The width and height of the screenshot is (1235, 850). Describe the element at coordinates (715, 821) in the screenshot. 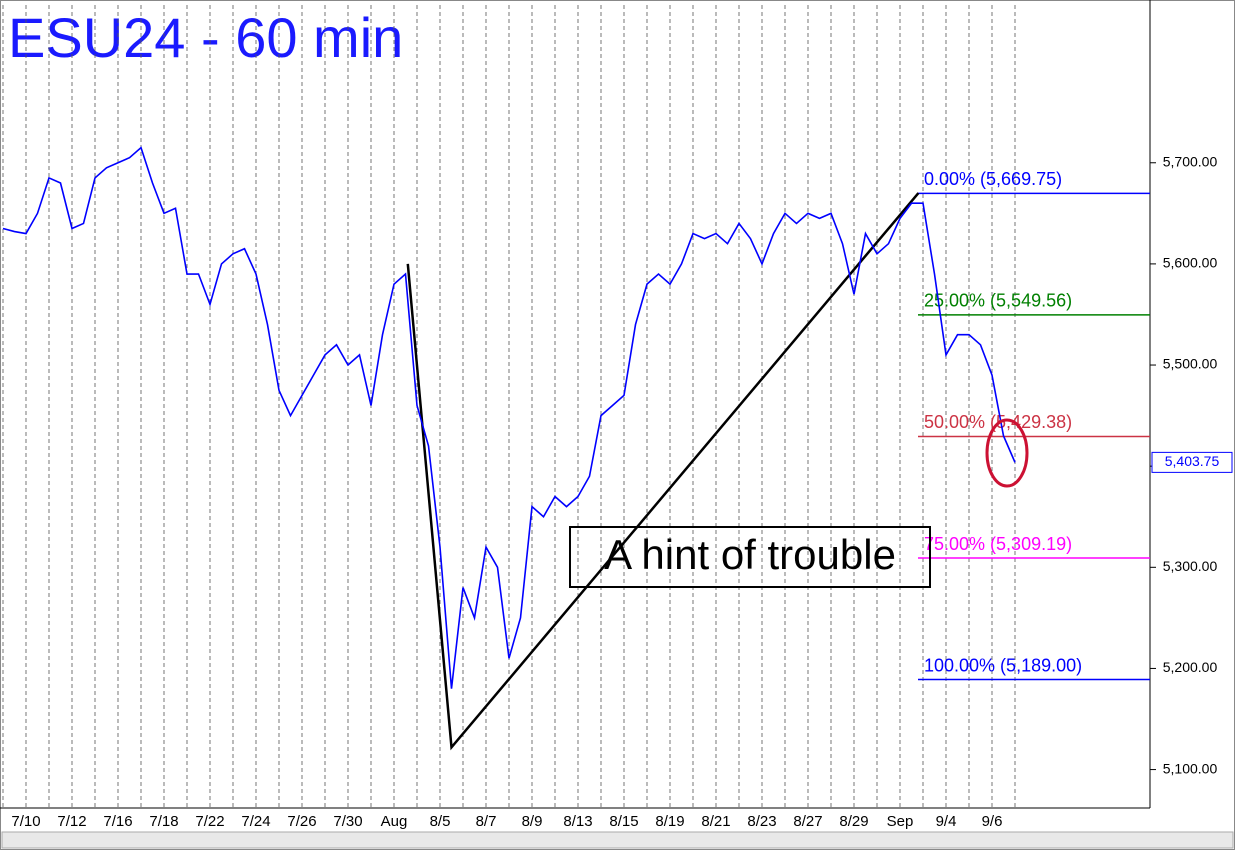

I see `x-tick-label: 8/21` at that location.